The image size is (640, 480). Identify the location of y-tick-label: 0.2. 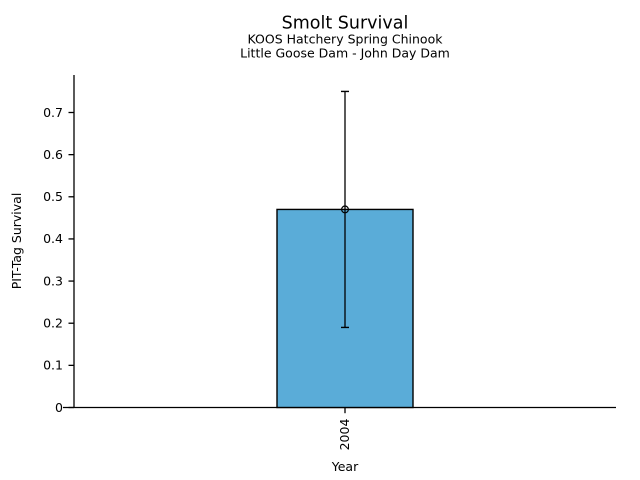
(53, 323).